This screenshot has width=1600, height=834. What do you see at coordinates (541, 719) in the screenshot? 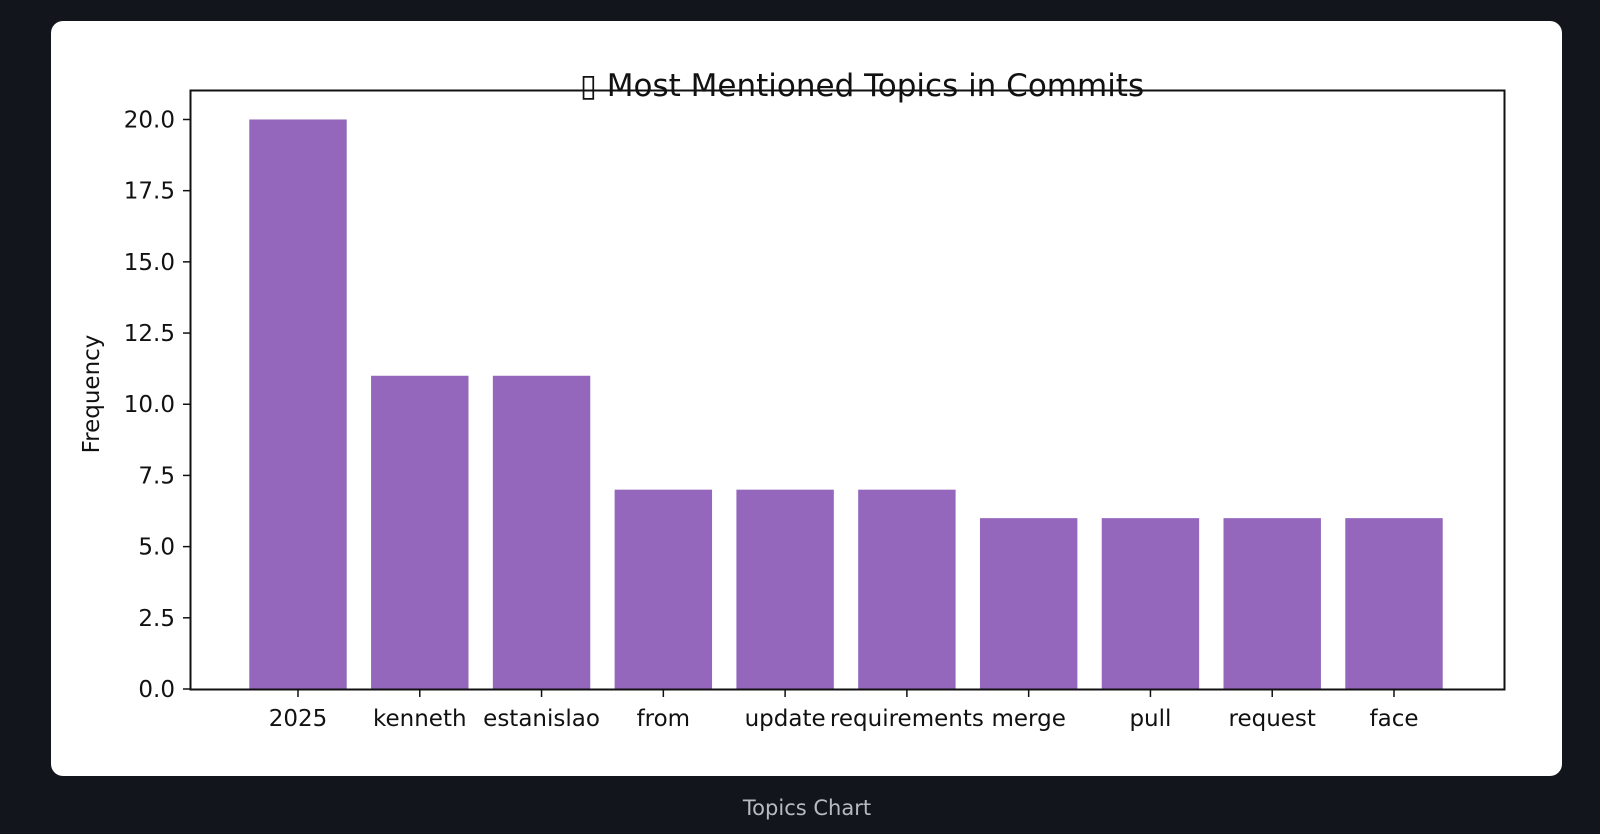
I see `x-tick-label: estanislao` at bounding box center [541, 719].